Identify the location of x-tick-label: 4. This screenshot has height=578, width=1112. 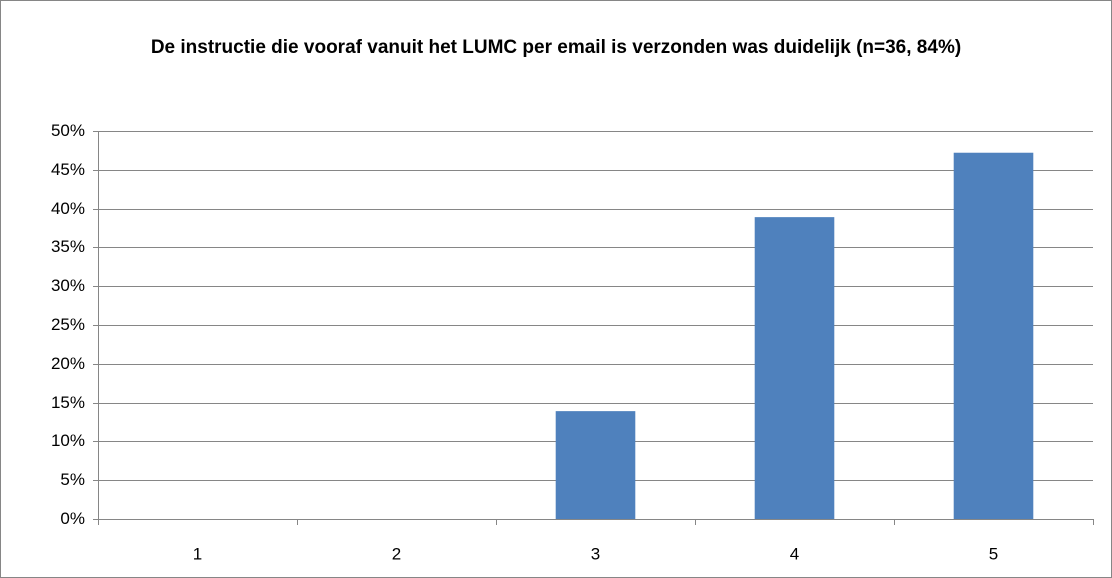
(794, 553).